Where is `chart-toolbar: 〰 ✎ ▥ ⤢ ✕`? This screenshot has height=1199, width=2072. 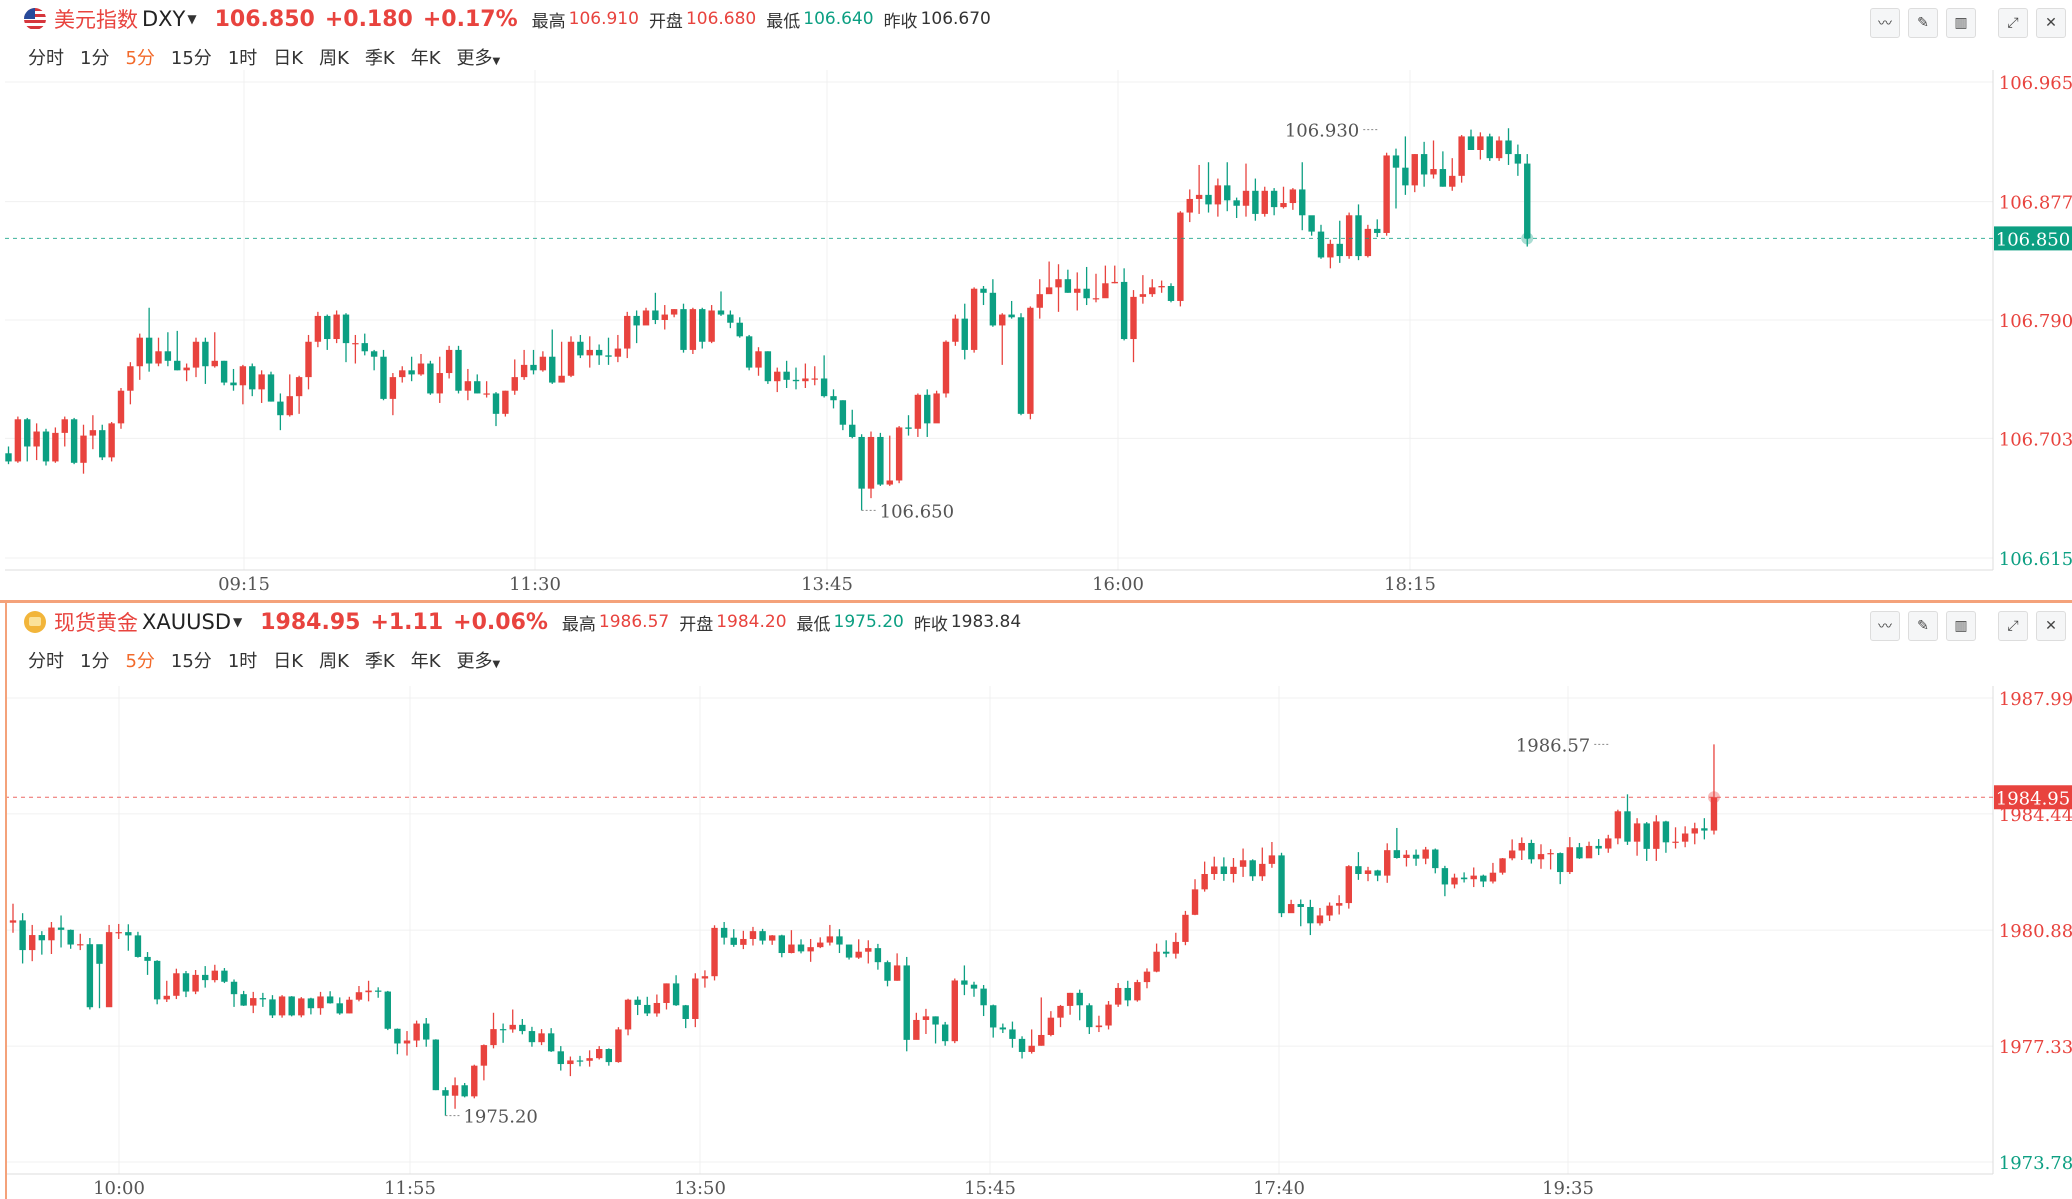 chart-toolbar: 〰 ✎ ▥ ⤢ ✕ is located at coordinates (1967, 23).